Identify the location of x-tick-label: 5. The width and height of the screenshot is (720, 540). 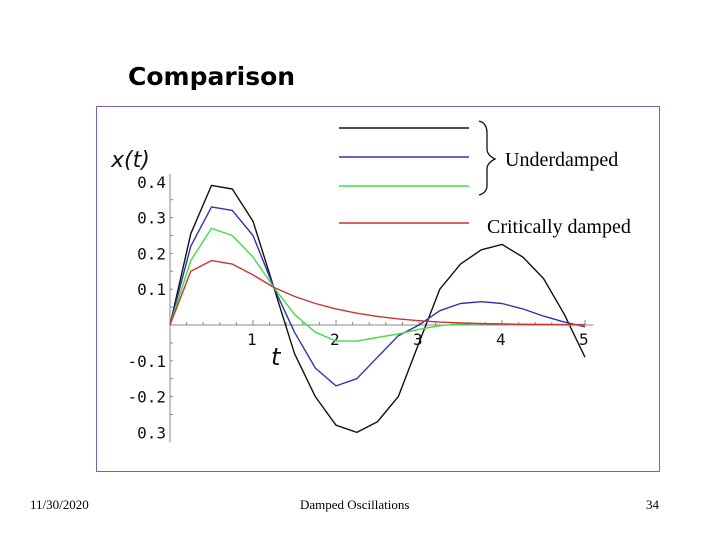
(584, 339).